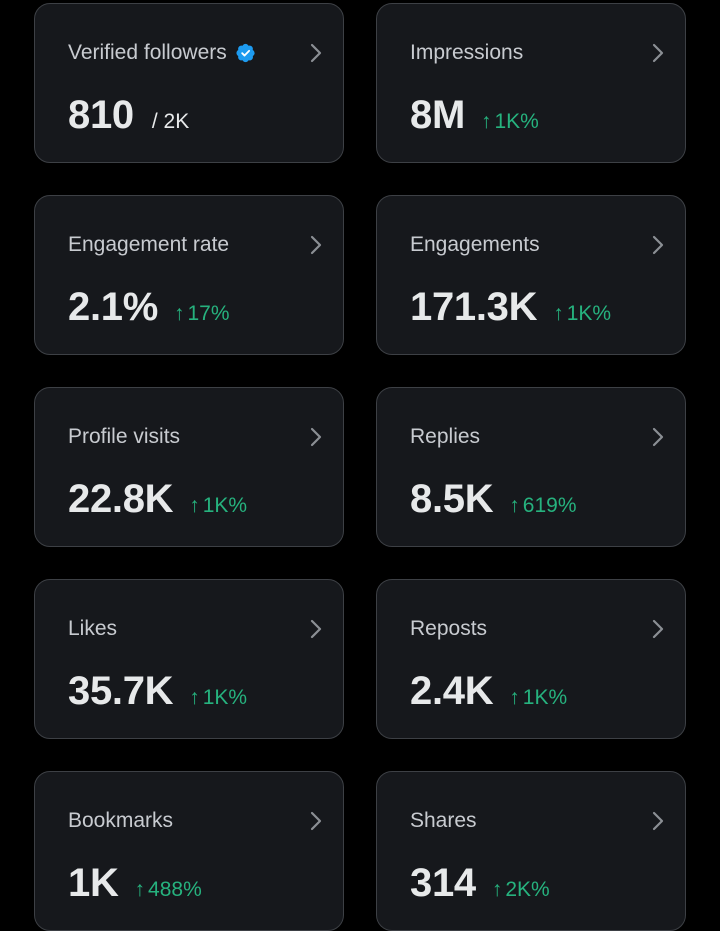  What do you see at coordinates (189, 659) in the screenshot?
I see `metric-card-likes: Likes 35.7K ↑ 1K%` at bounding box center [189, 659].